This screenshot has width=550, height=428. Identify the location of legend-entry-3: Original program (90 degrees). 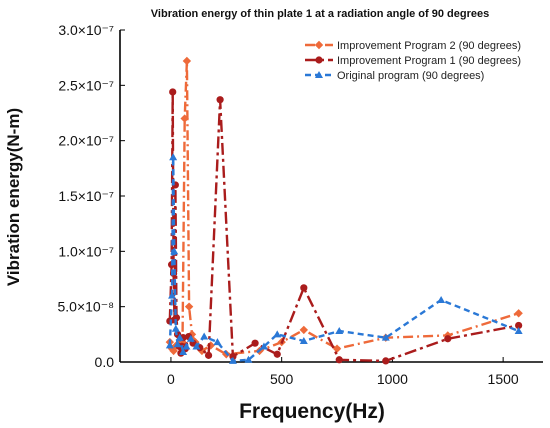
(394, 76).